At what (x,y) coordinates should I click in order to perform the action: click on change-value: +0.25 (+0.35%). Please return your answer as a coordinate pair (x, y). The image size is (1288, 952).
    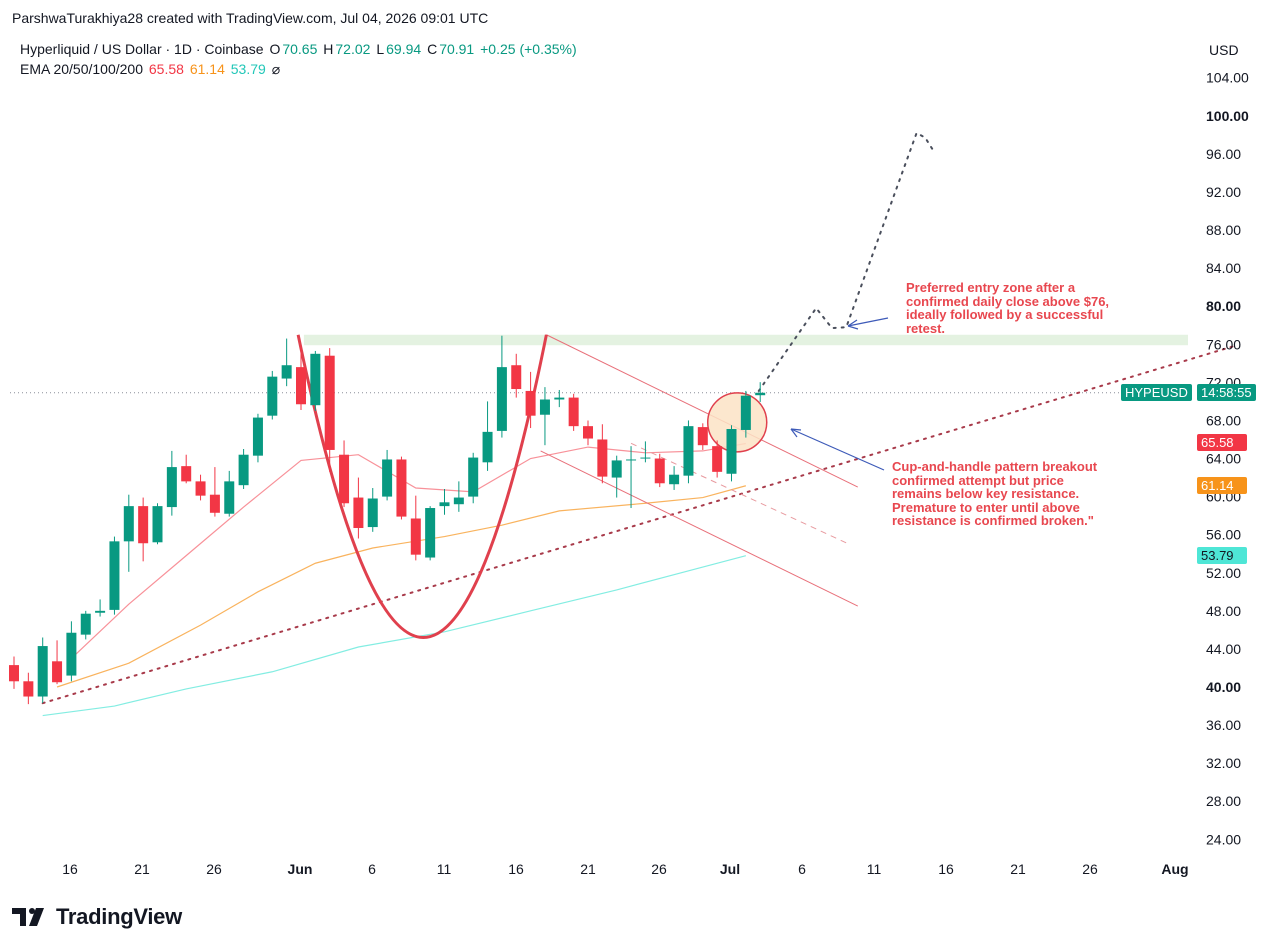
    Looking at the image, I should click on (528, 49).